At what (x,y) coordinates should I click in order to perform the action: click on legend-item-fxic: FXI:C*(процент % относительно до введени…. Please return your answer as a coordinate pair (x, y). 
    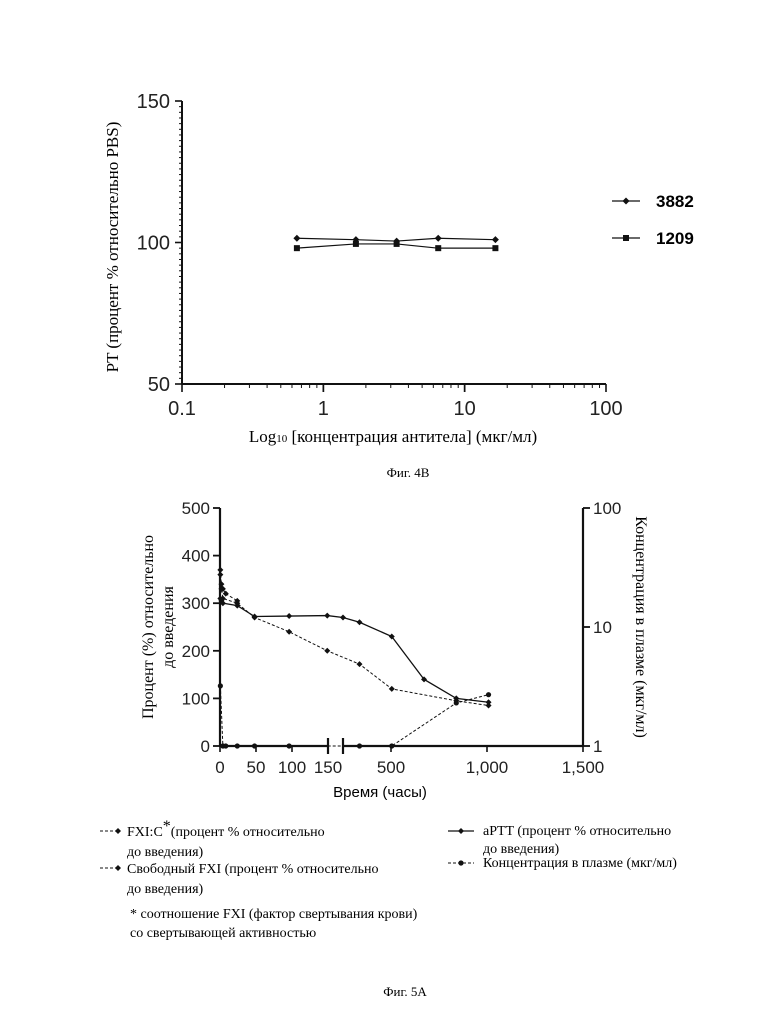
    Looking at the image, I should click on (212, 839).